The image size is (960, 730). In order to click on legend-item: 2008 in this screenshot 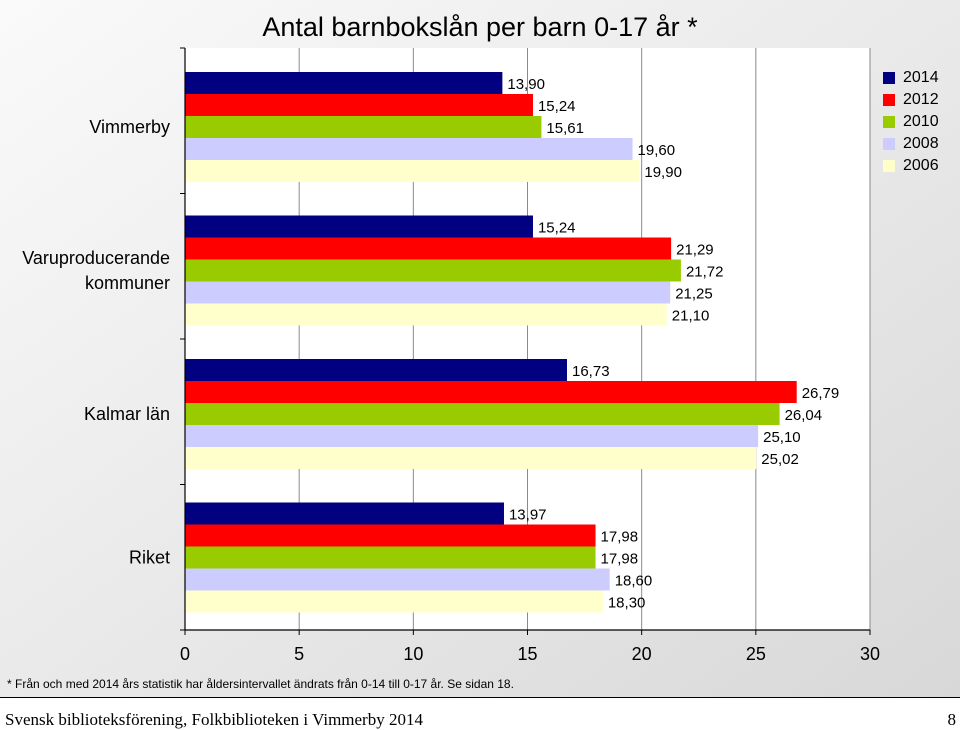, I will do `click(911, 144)`.